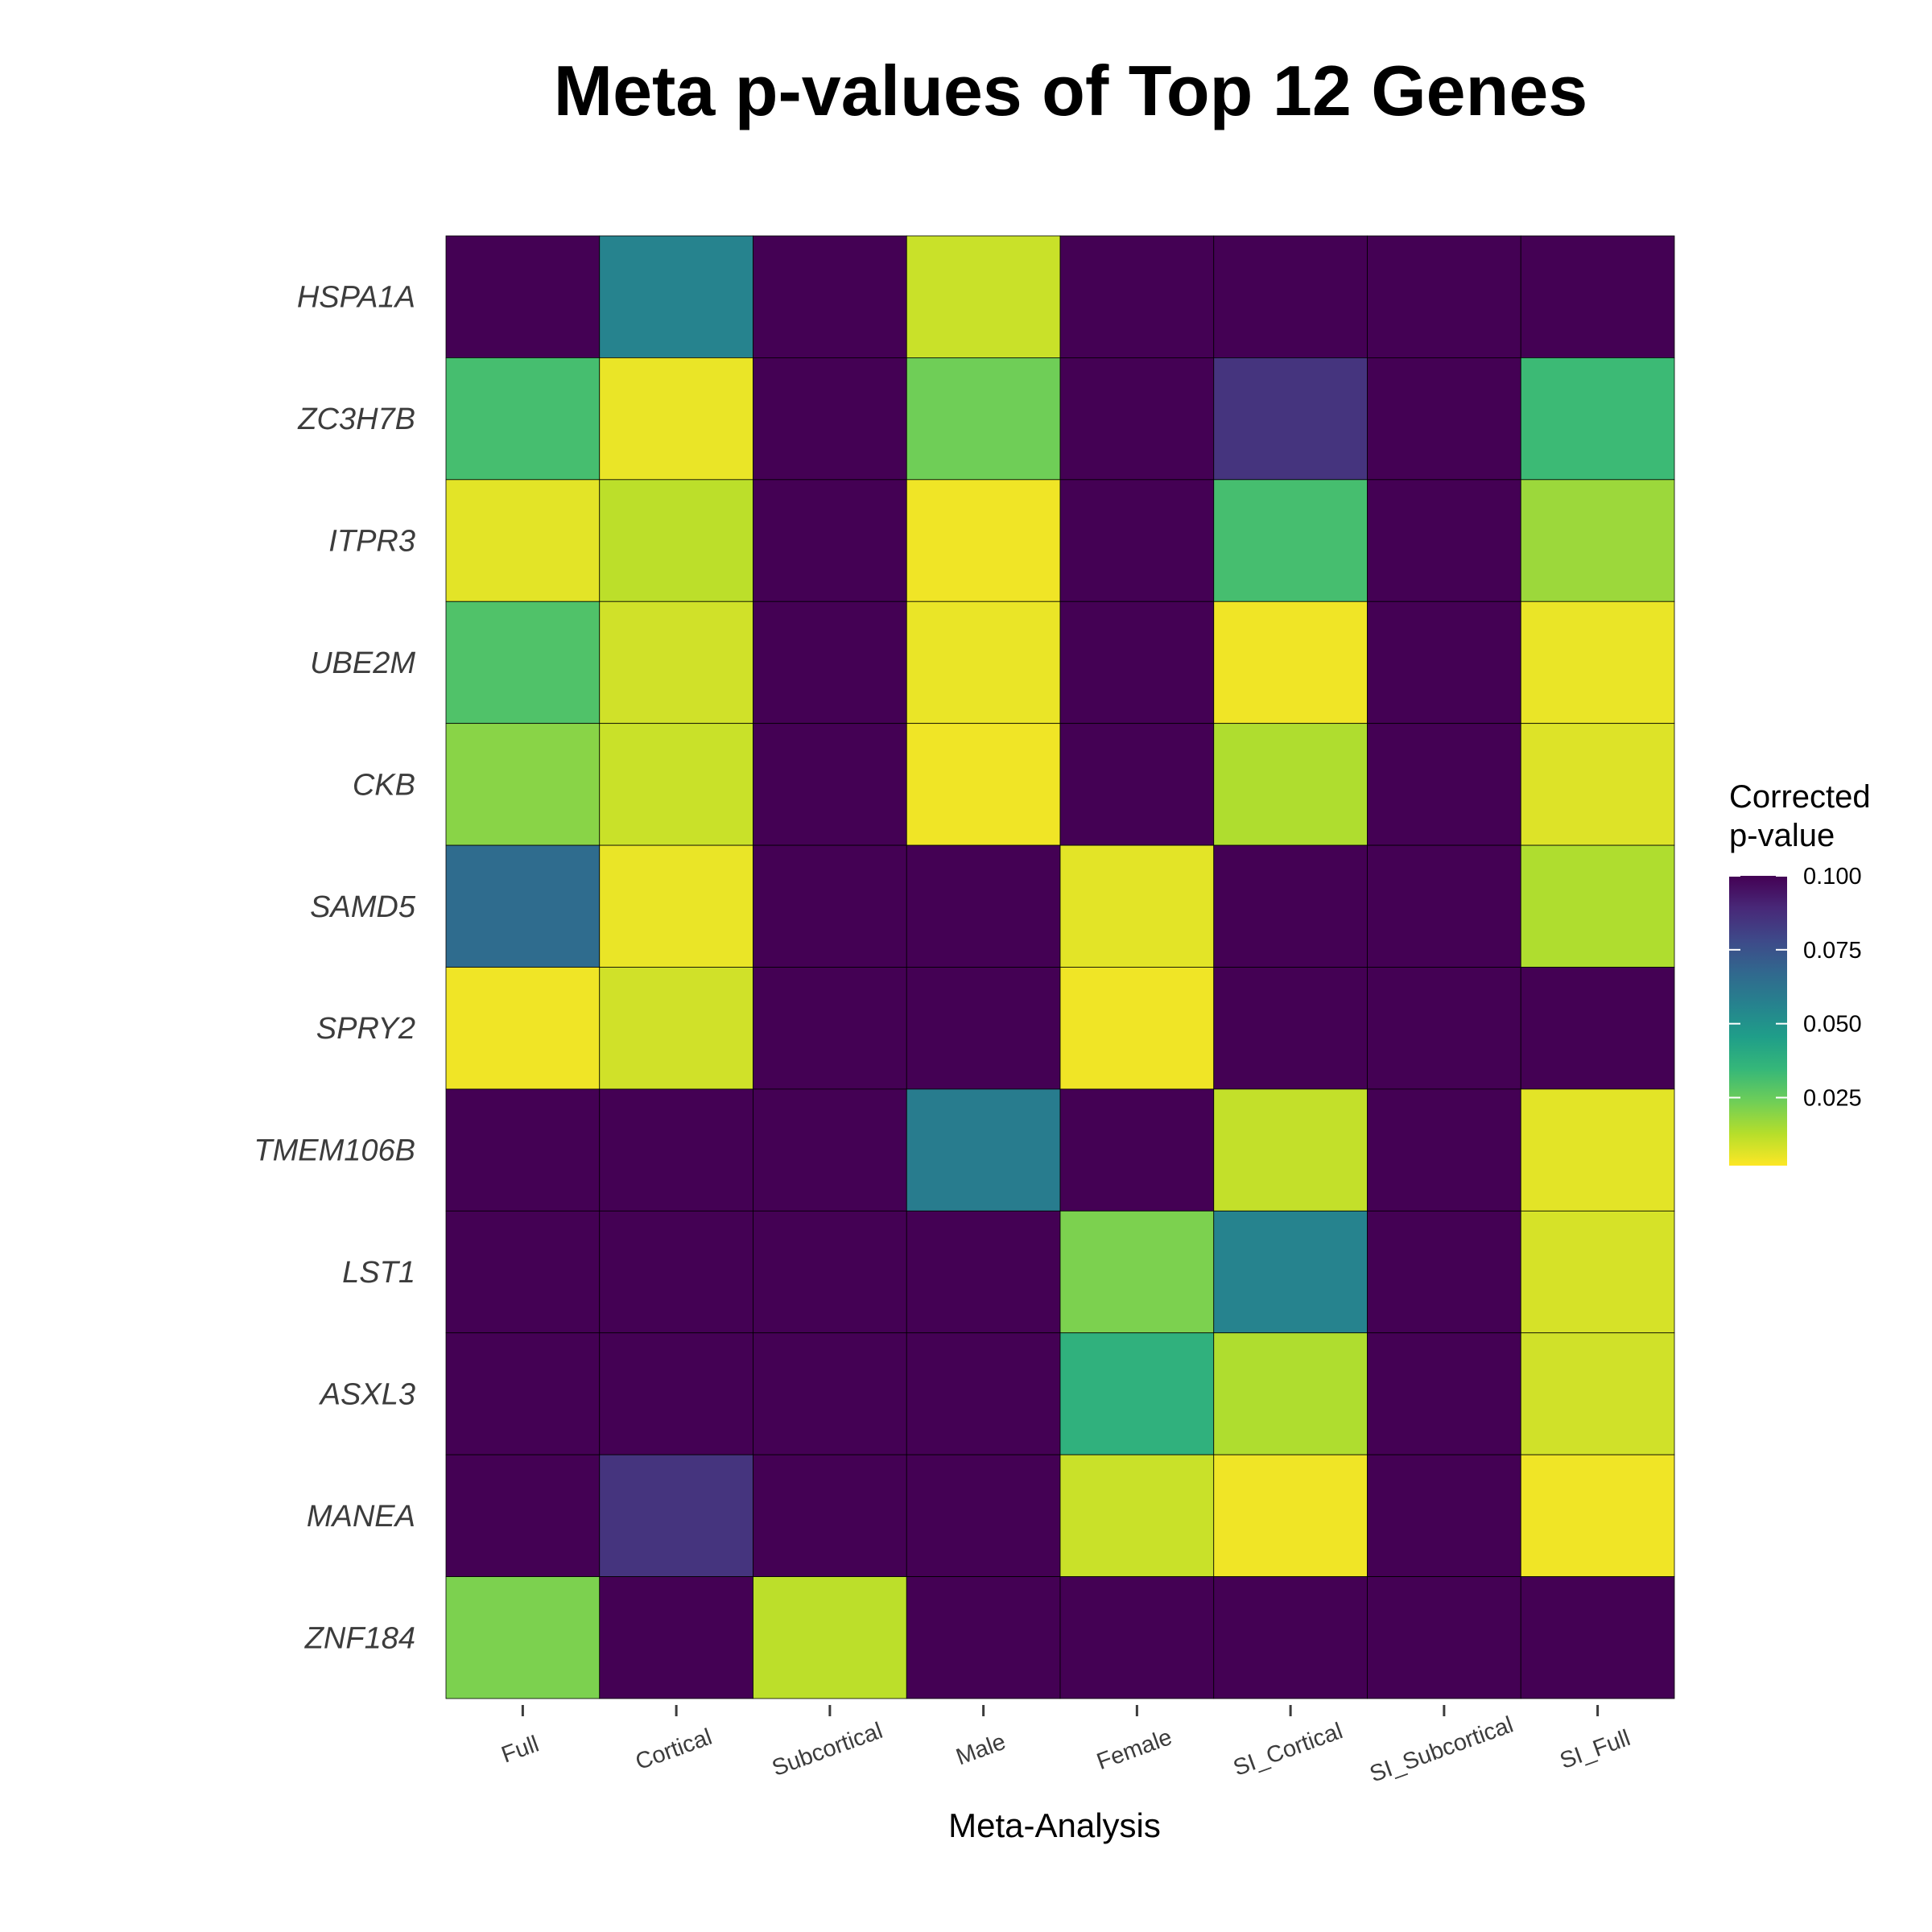 Image resolution: width=1932 pixels, height=1932 pixels. I want to click on chart-title: Meta p-values of Top 12 Genes, so click(1070, 90).